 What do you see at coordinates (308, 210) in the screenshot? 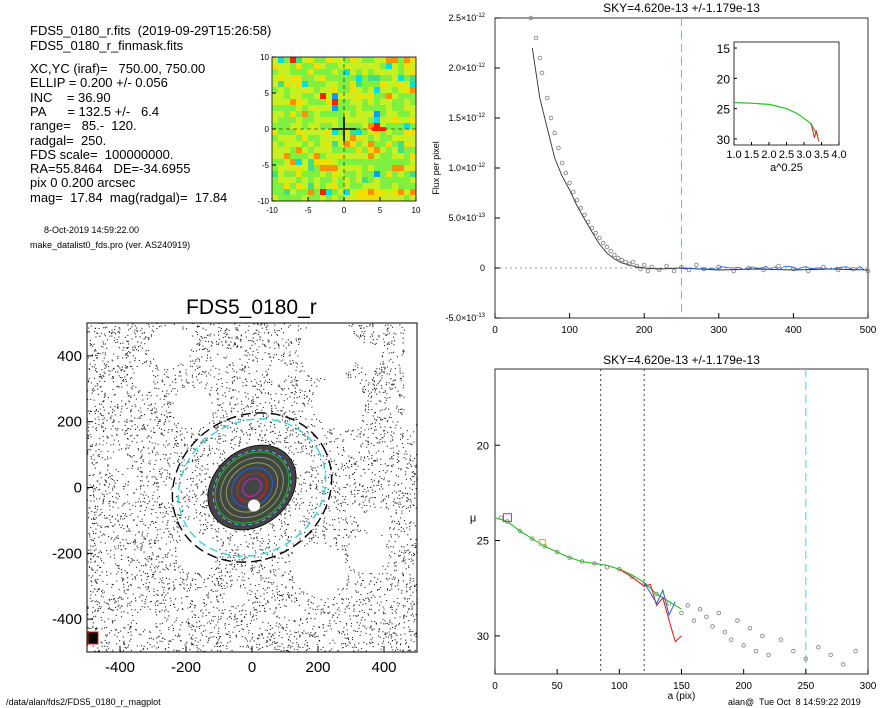
I see `x-tick-label: -5` at bounding box center [308, 210].